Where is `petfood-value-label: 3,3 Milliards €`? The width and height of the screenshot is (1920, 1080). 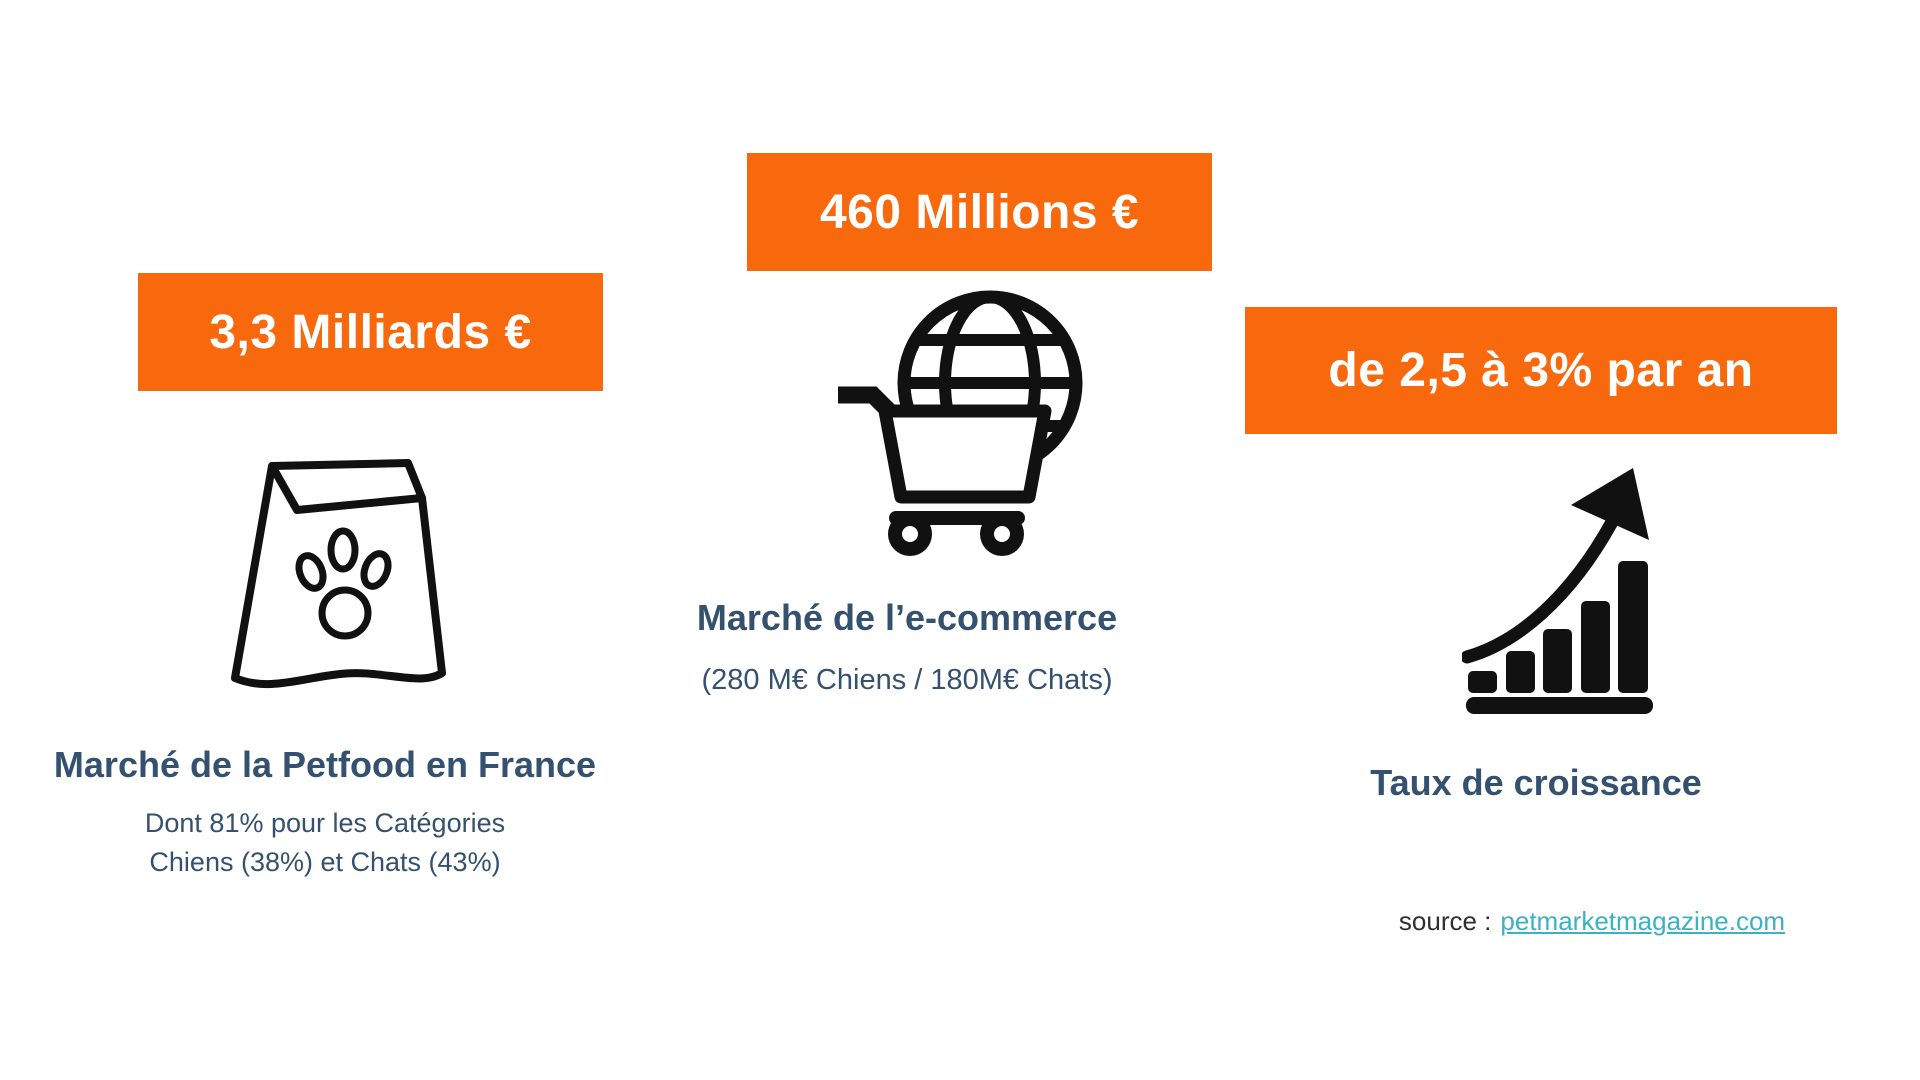
petfood-value-label: 3,3 Milliards € is located at coordinates (370, 332).